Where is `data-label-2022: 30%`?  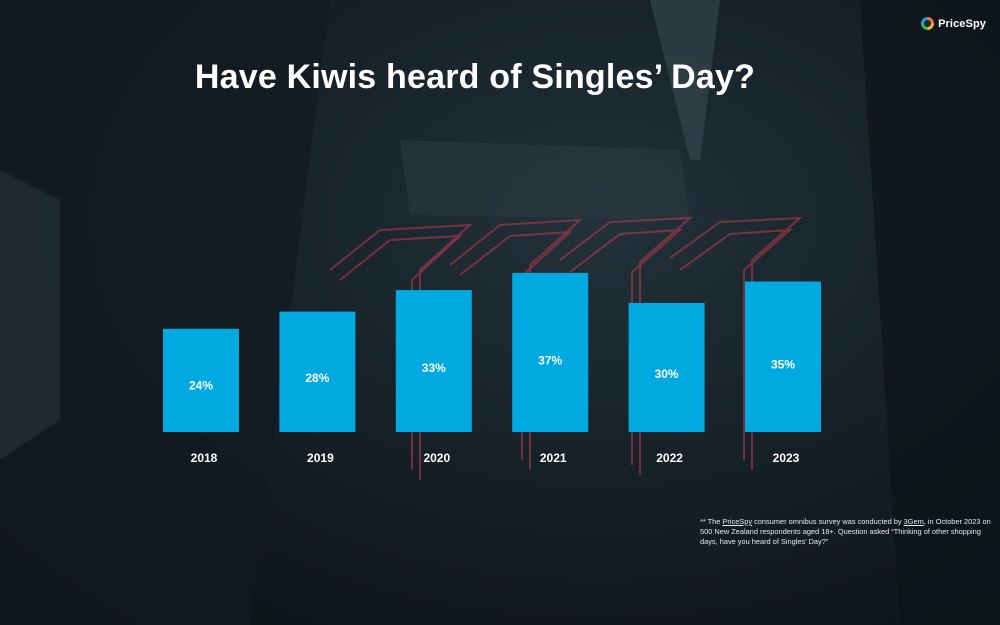
data-label-2022: 30% is located at coordinates (667, 374).